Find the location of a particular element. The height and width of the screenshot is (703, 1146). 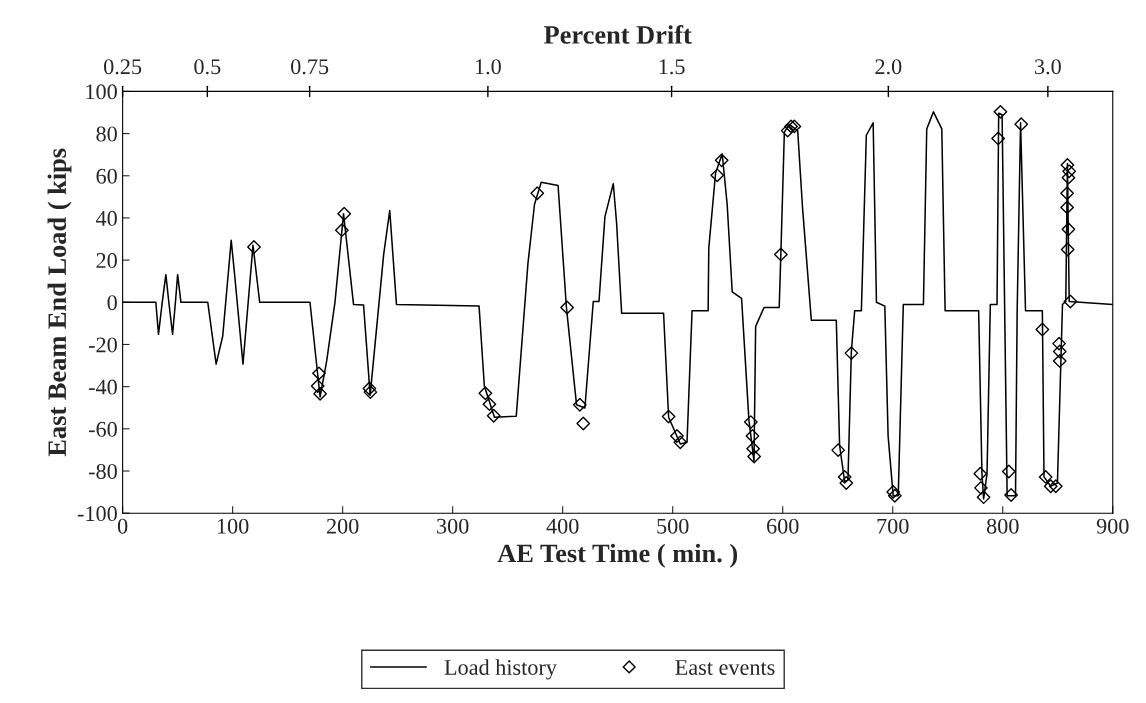

annotation: 0.25 is located at coordinates (123, 67).